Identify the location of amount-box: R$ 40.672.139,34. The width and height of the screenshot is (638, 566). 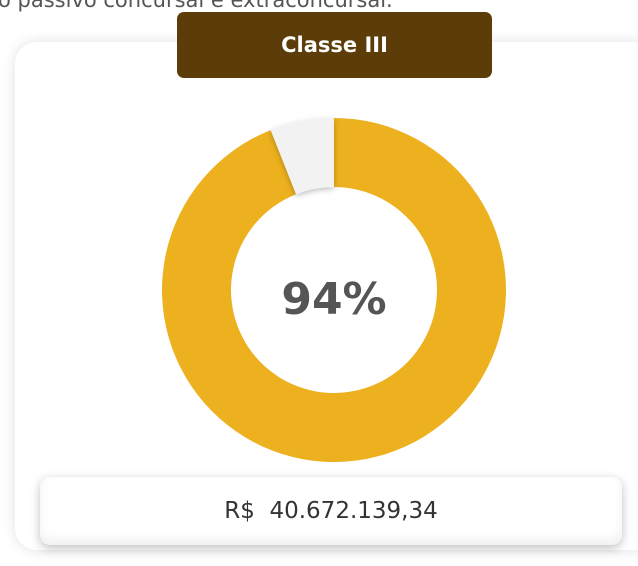
(331, 511).